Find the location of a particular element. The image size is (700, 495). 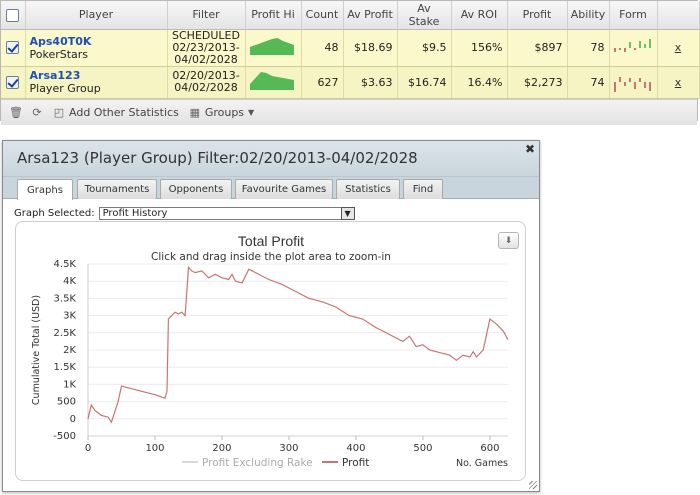

trash-icon: 🗑 is located at coordinates (16, 112).